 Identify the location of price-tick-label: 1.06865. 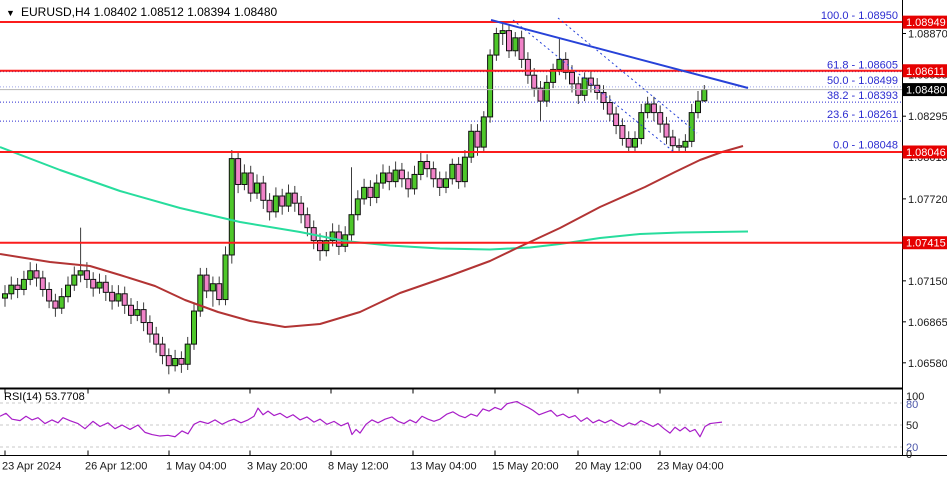
(927, 323).